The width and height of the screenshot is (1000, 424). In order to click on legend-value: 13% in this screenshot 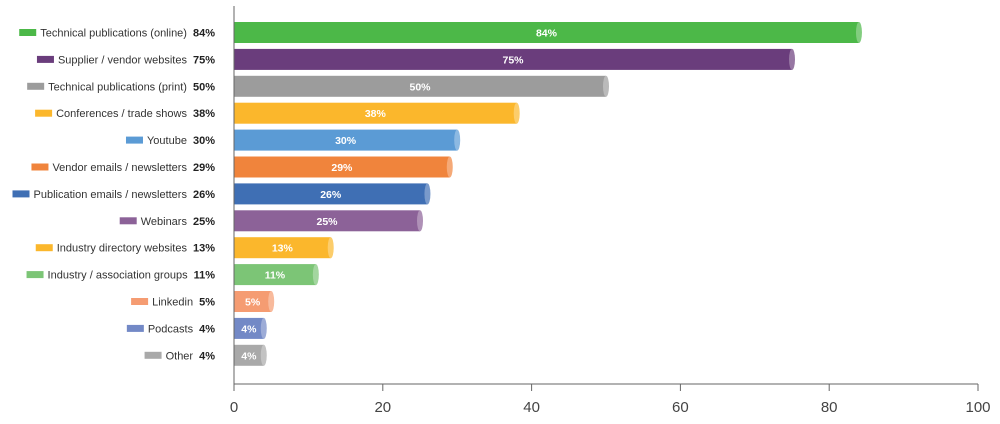, I will do `click(204, 249)`.